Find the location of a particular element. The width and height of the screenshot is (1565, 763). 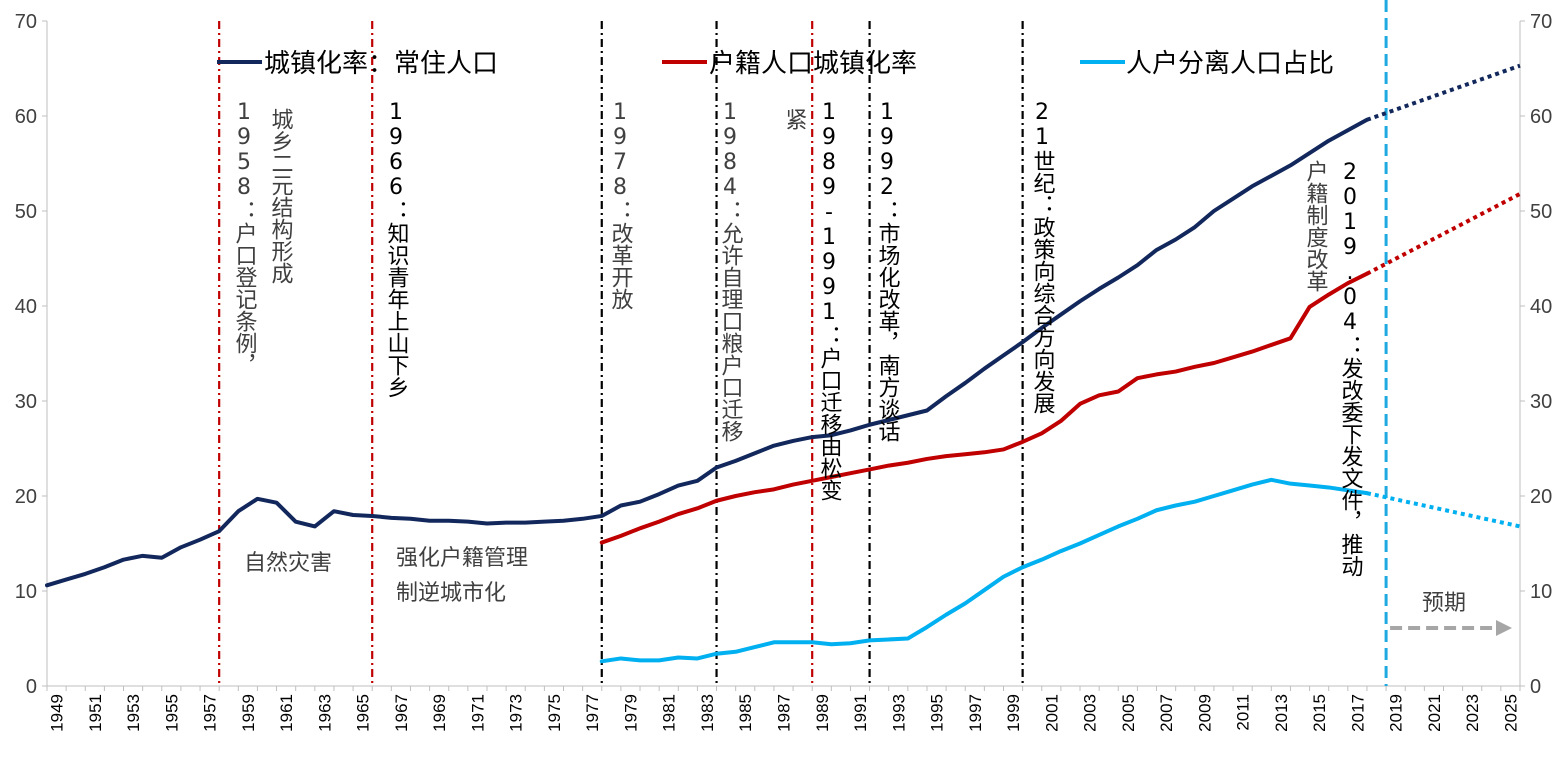

y-tick-label-right: 40 is located at coordinates (1541, 307).